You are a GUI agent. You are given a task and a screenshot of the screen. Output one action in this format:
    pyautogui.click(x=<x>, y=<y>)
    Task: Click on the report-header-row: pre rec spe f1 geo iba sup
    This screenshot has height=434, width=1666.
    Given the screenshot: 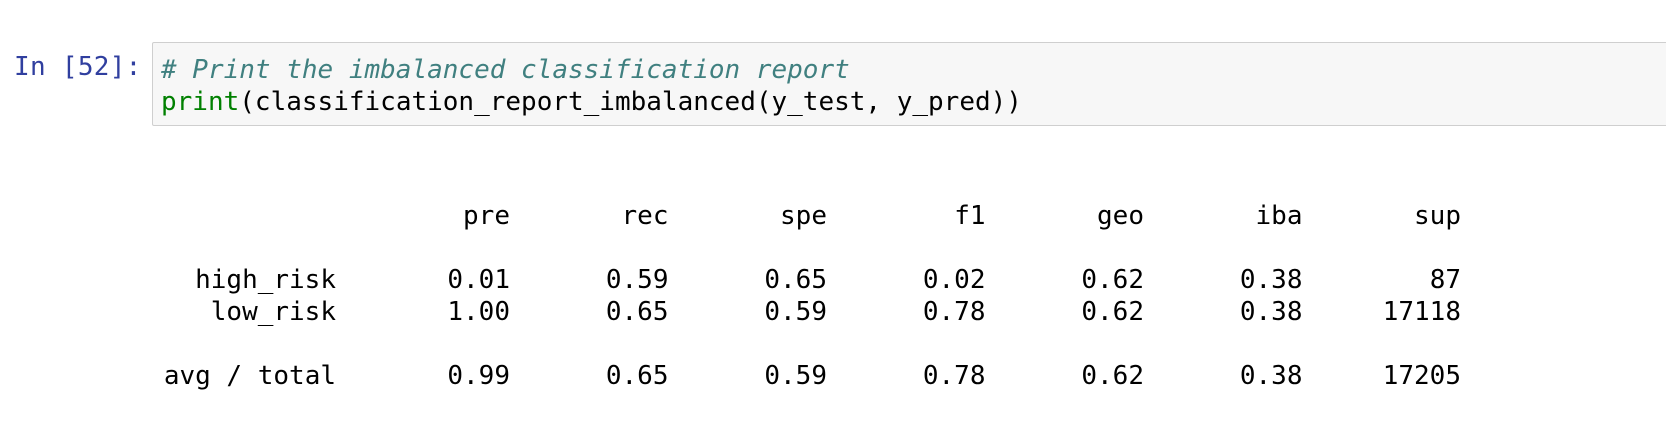 What is the action you would take?
    pyautogui.click(x=810, y=216)
    